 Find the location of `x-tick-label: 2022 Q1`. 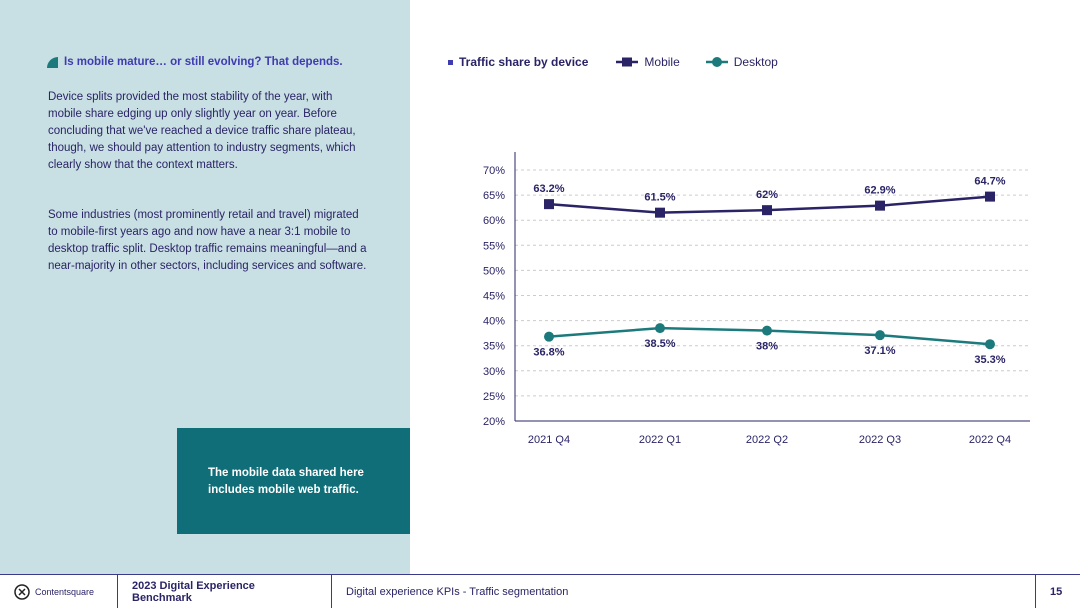

x-tick-label: 2022 Q1 is located at coordinates (660, 440).